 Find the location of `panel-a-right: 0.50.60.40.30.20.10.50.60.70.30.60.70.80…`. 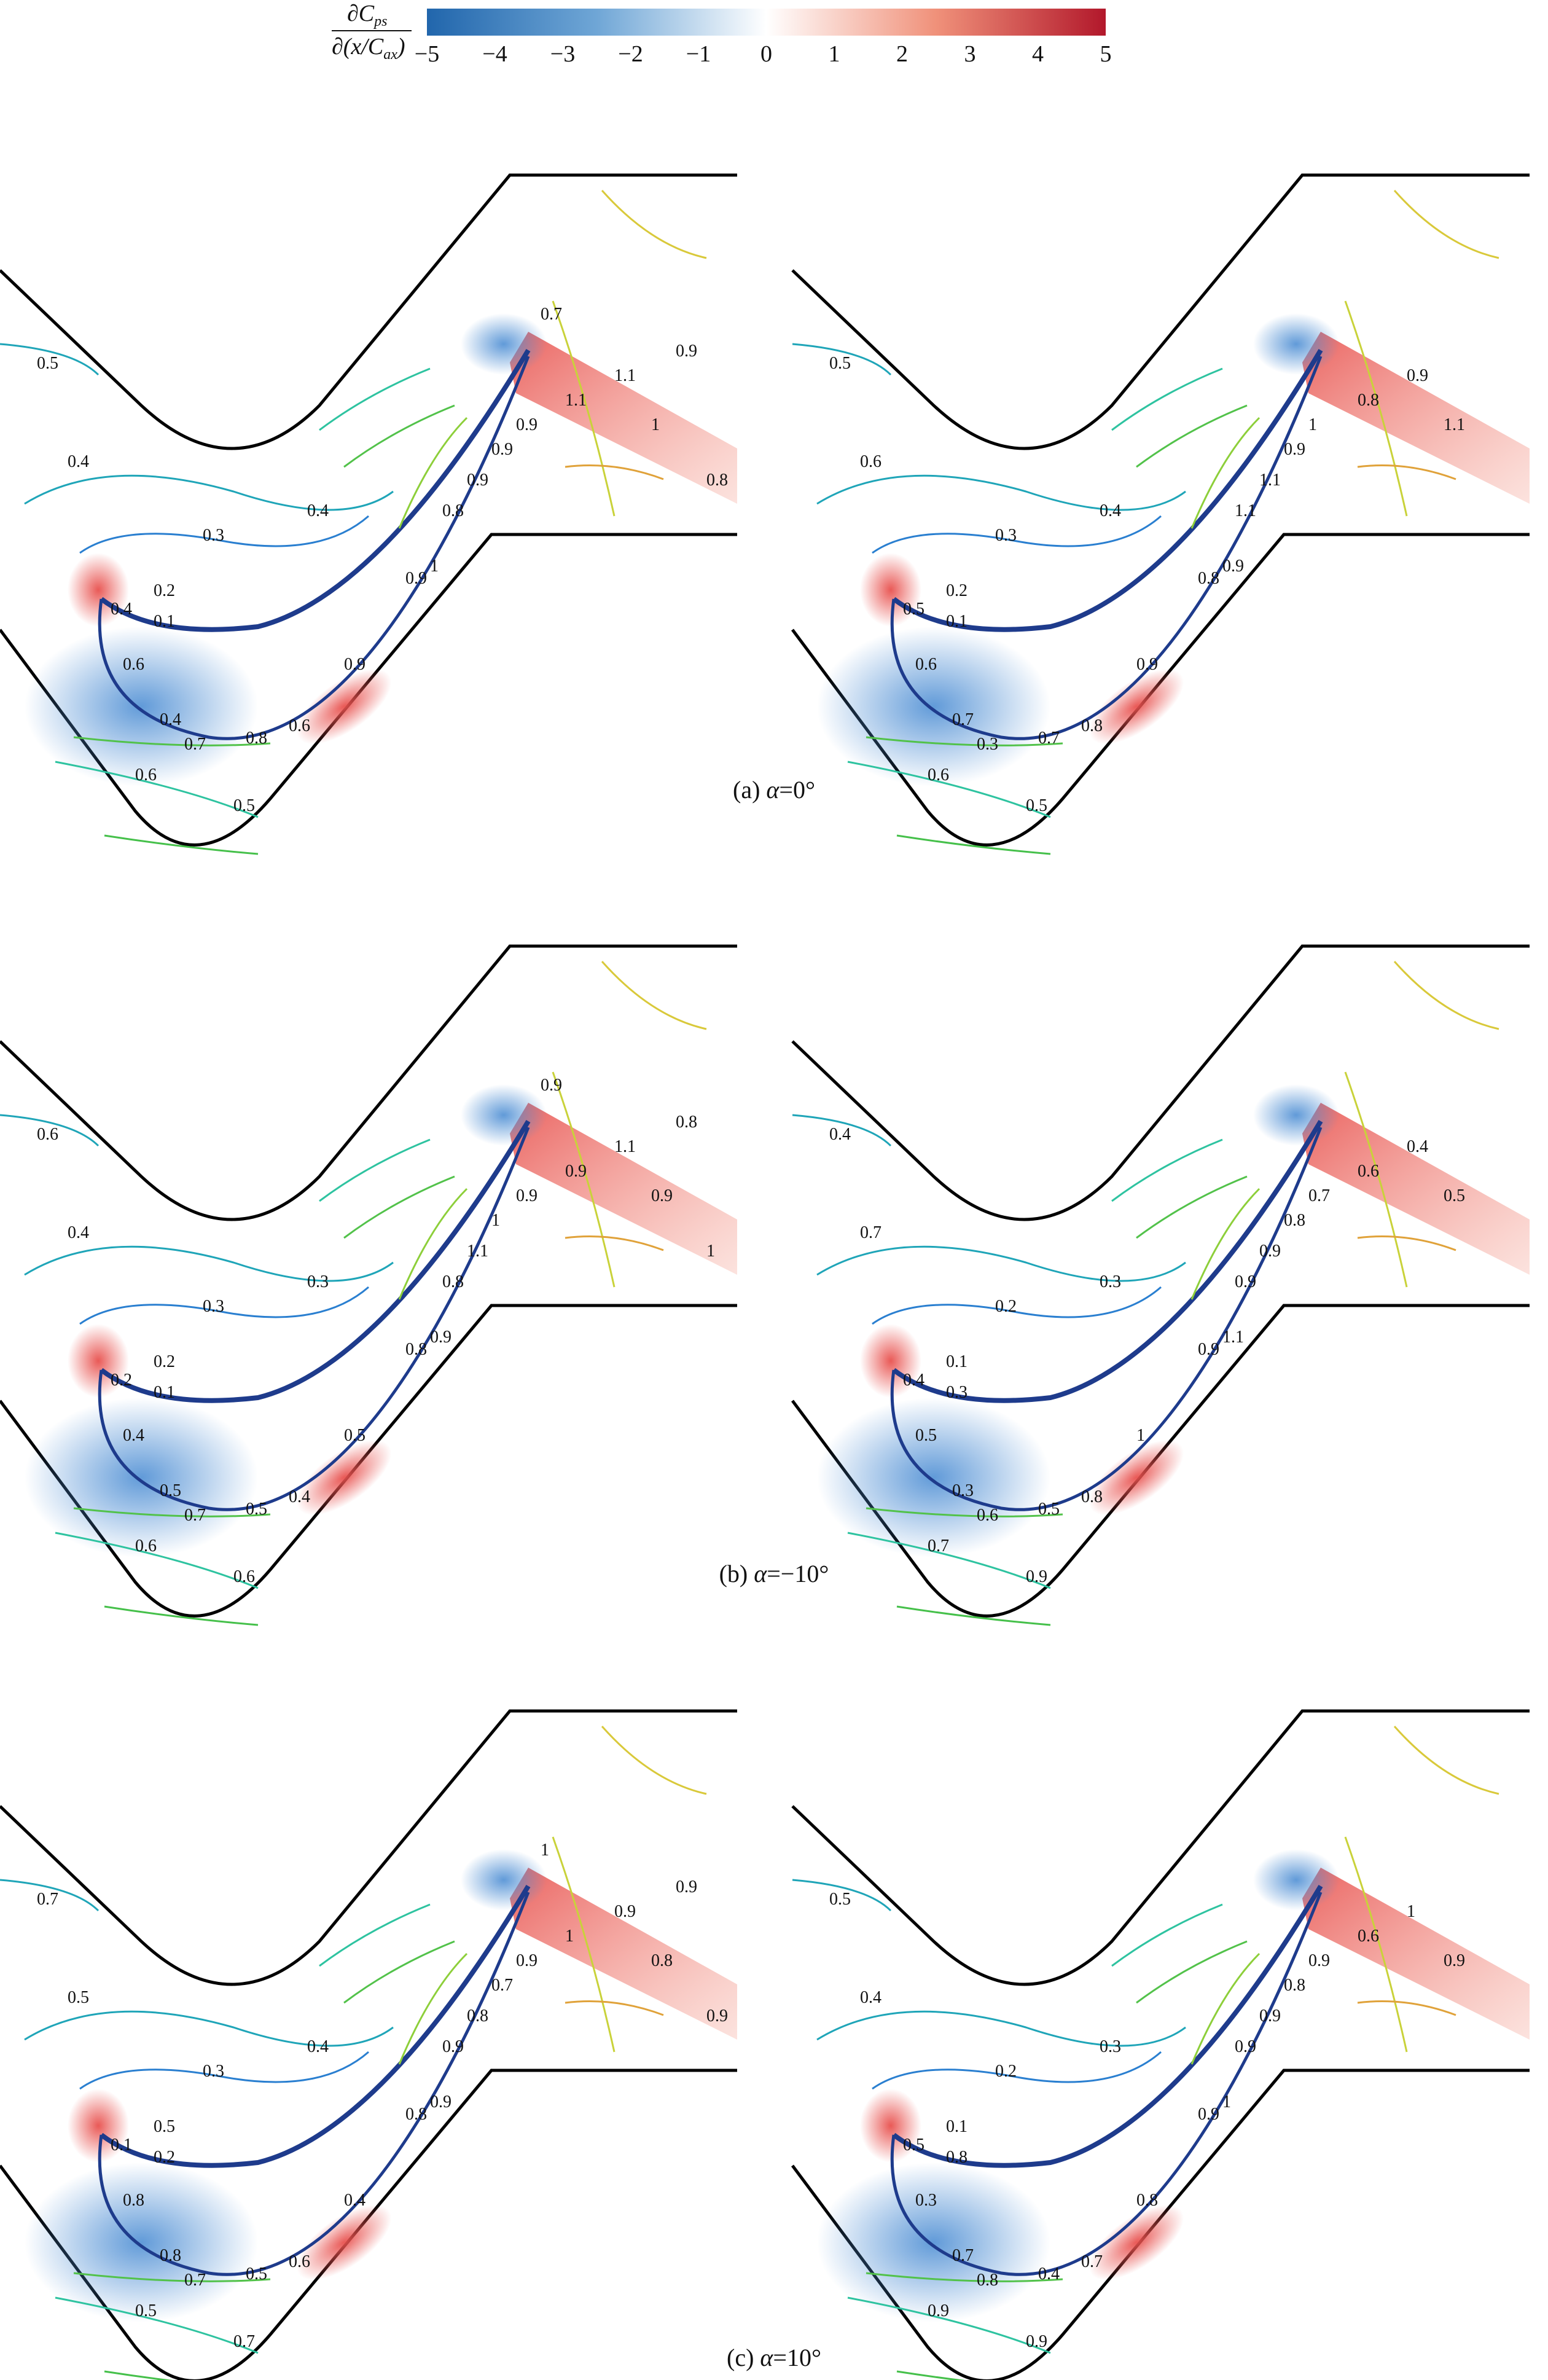

panel-a-right: 0.50.60.40.30.20.10.50.60.70.30.60.70.80… is located at coordinates (1161, 515).